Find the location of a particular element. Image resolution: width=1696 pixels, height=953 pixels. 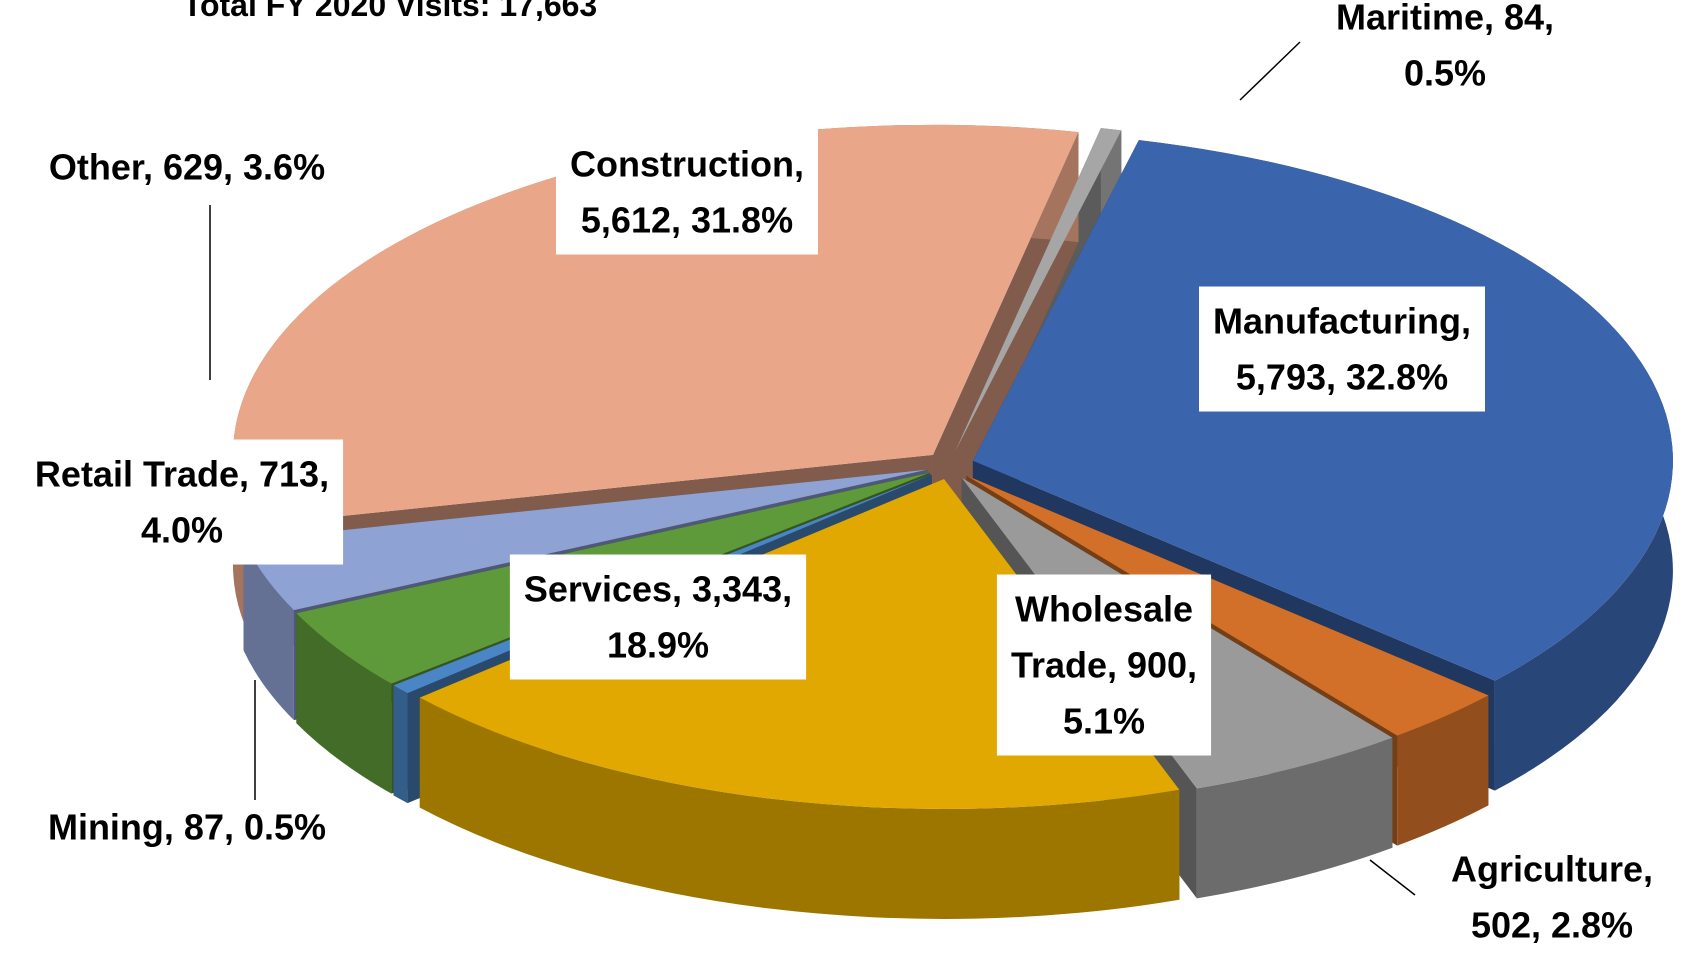

data-label: Maritime, 84, 0.5% is located at coordinates (1396, 50).